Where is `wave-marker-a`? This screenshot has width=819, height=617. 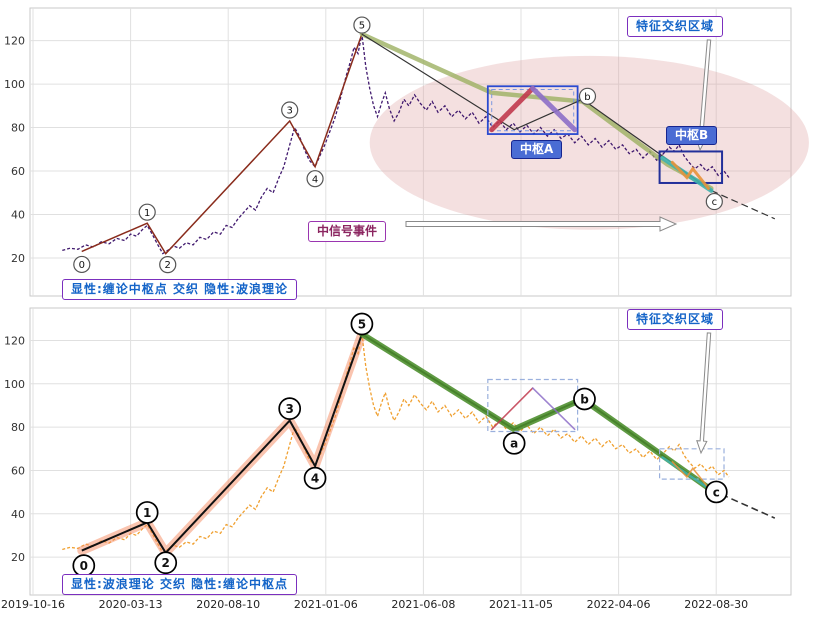
wave-marker-a is located at coordinates (514, 443).